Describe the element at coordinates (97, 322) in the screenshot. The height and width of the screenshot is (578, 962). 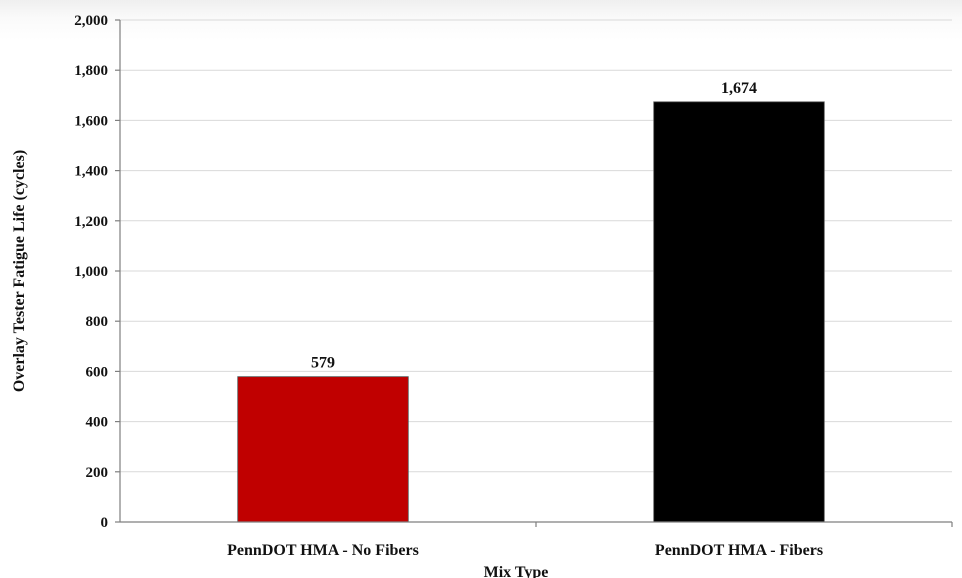
I see `y-tick-label: 800` at that location.